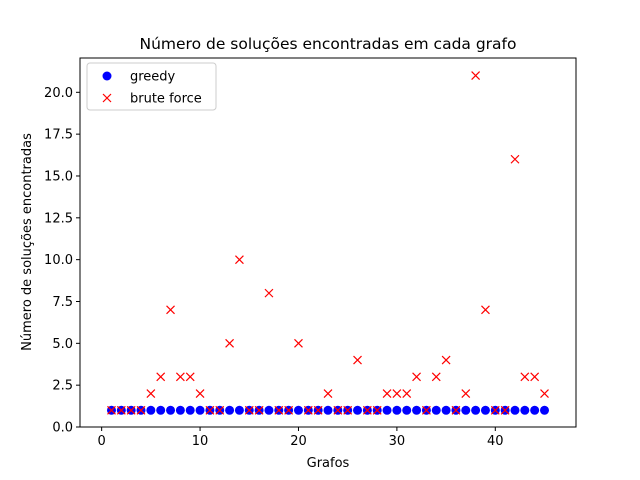 This screenshot has height=480, width=640. What do you see at coordinates (107, 76) in the screenshot?
I see `legend-greedy-marker` at bounding box center [107, 76].